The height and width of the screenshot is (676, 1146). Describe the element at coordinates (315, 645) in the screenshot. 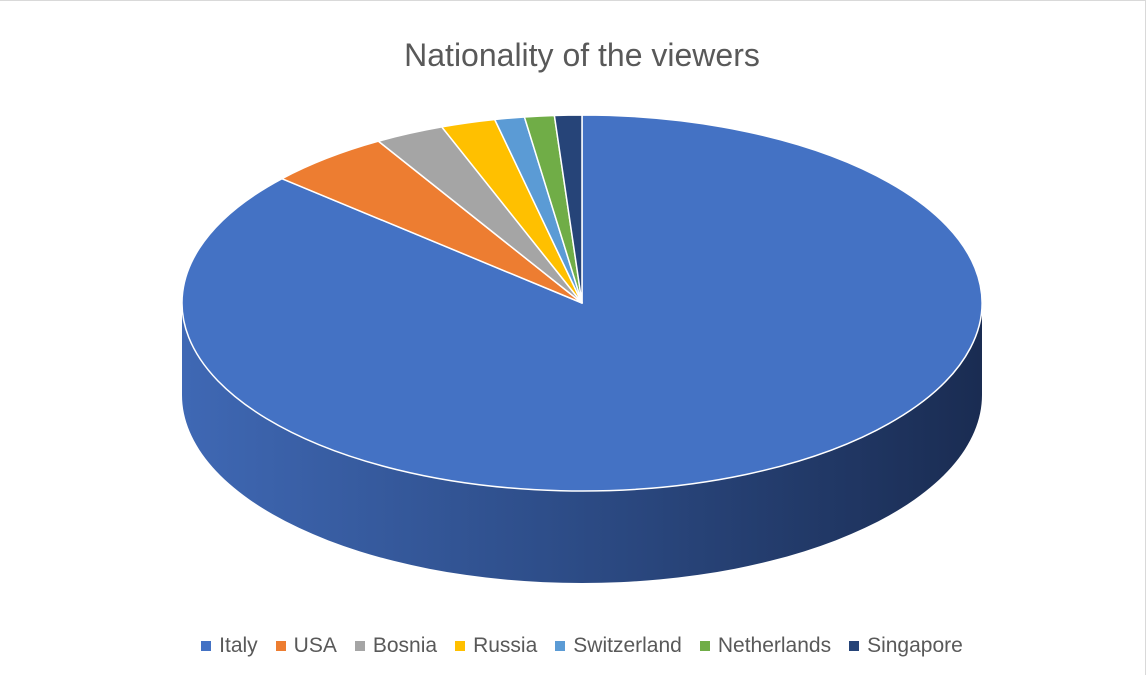

I see `legend-label: USA` at that location.